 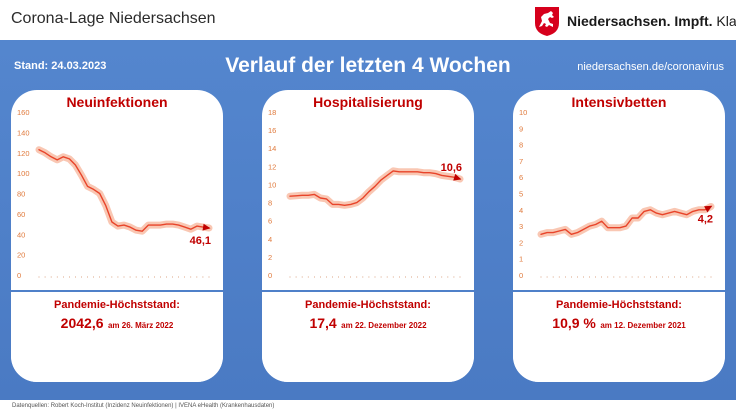 I want to click on y-tick-label: 1, so click(x=521, y=259).